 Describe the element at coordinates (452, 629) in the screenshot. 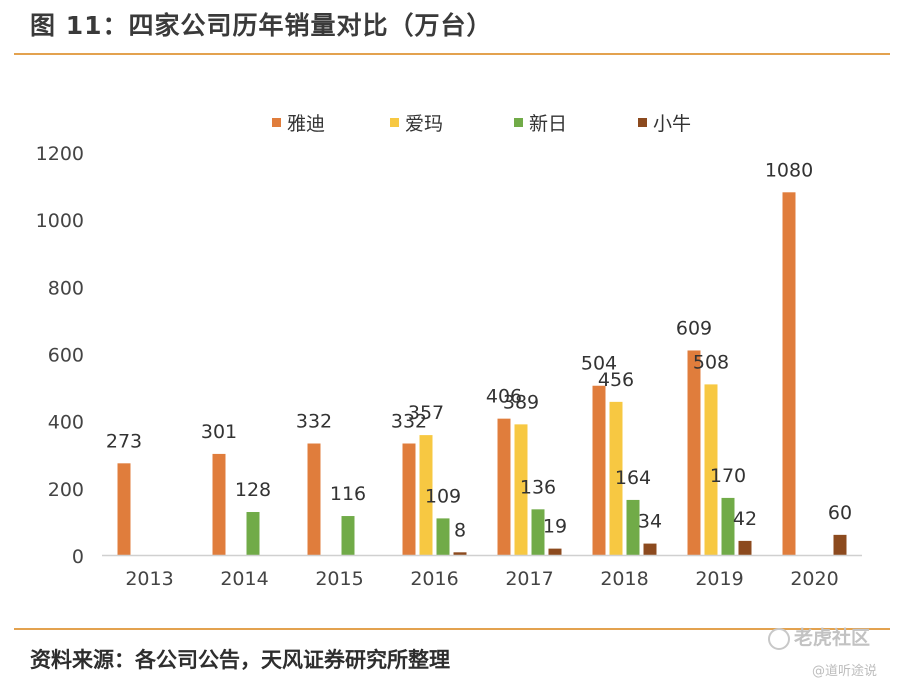

I see `bottom-divider` at that location.